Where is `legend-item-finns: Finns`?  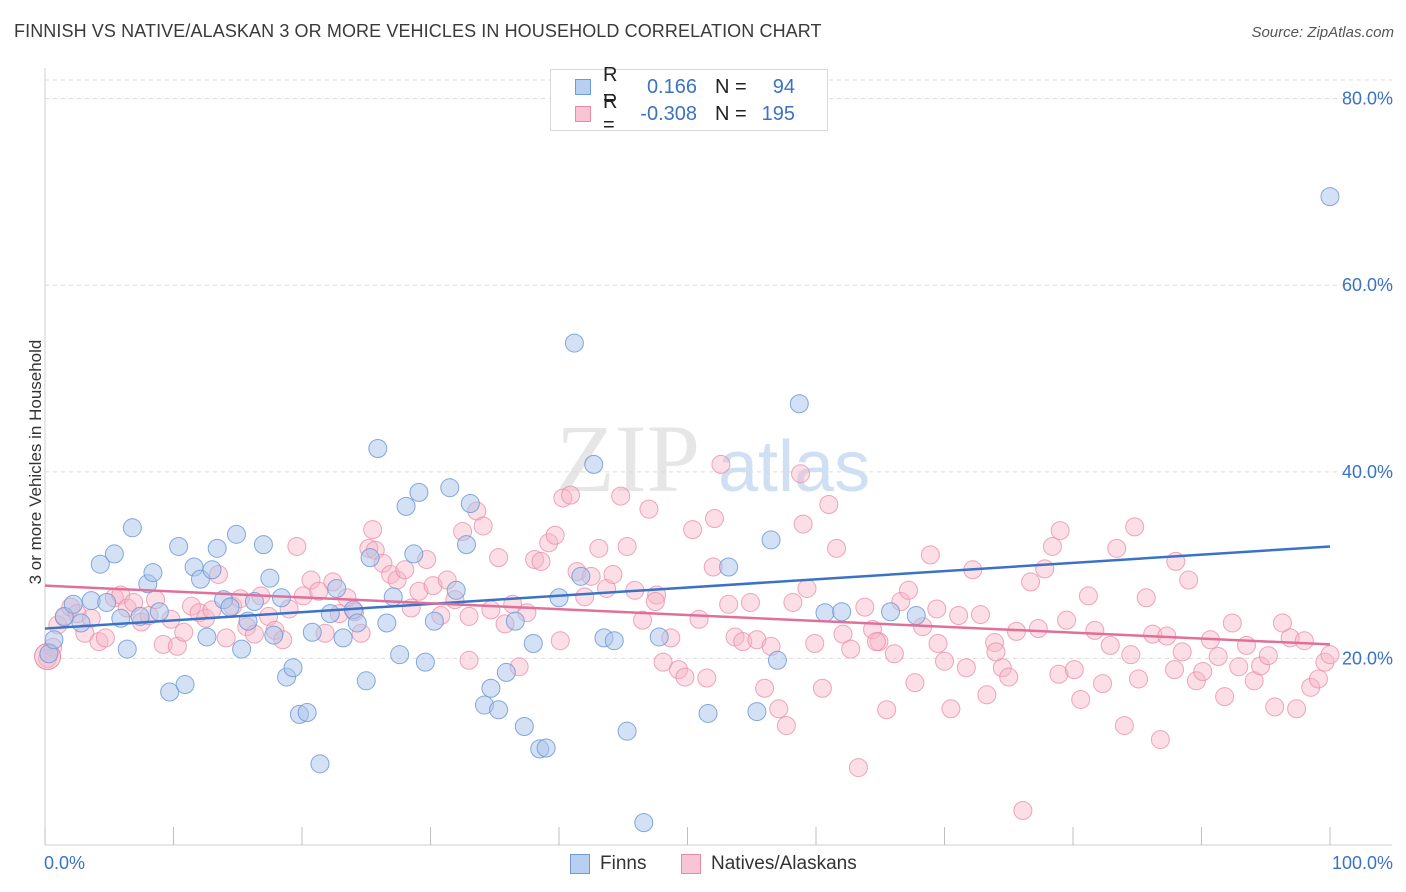
legend-item-finns: Finns is located at coordinates (608, 864).